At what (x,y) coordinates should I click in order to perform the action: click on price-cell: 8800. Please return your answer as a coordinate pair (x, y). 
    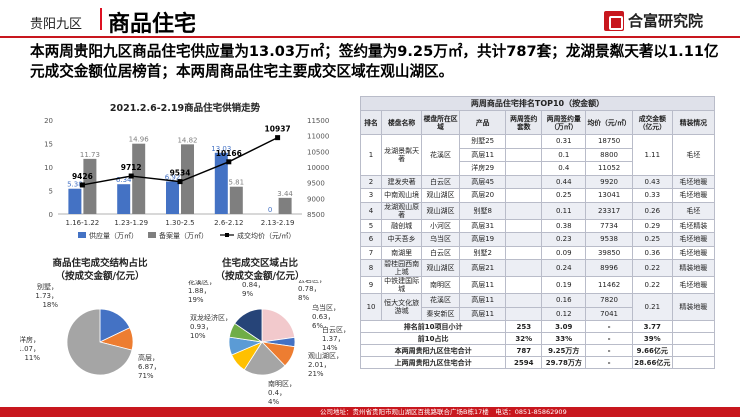
    Looking at the image, I should click on (609, 154).